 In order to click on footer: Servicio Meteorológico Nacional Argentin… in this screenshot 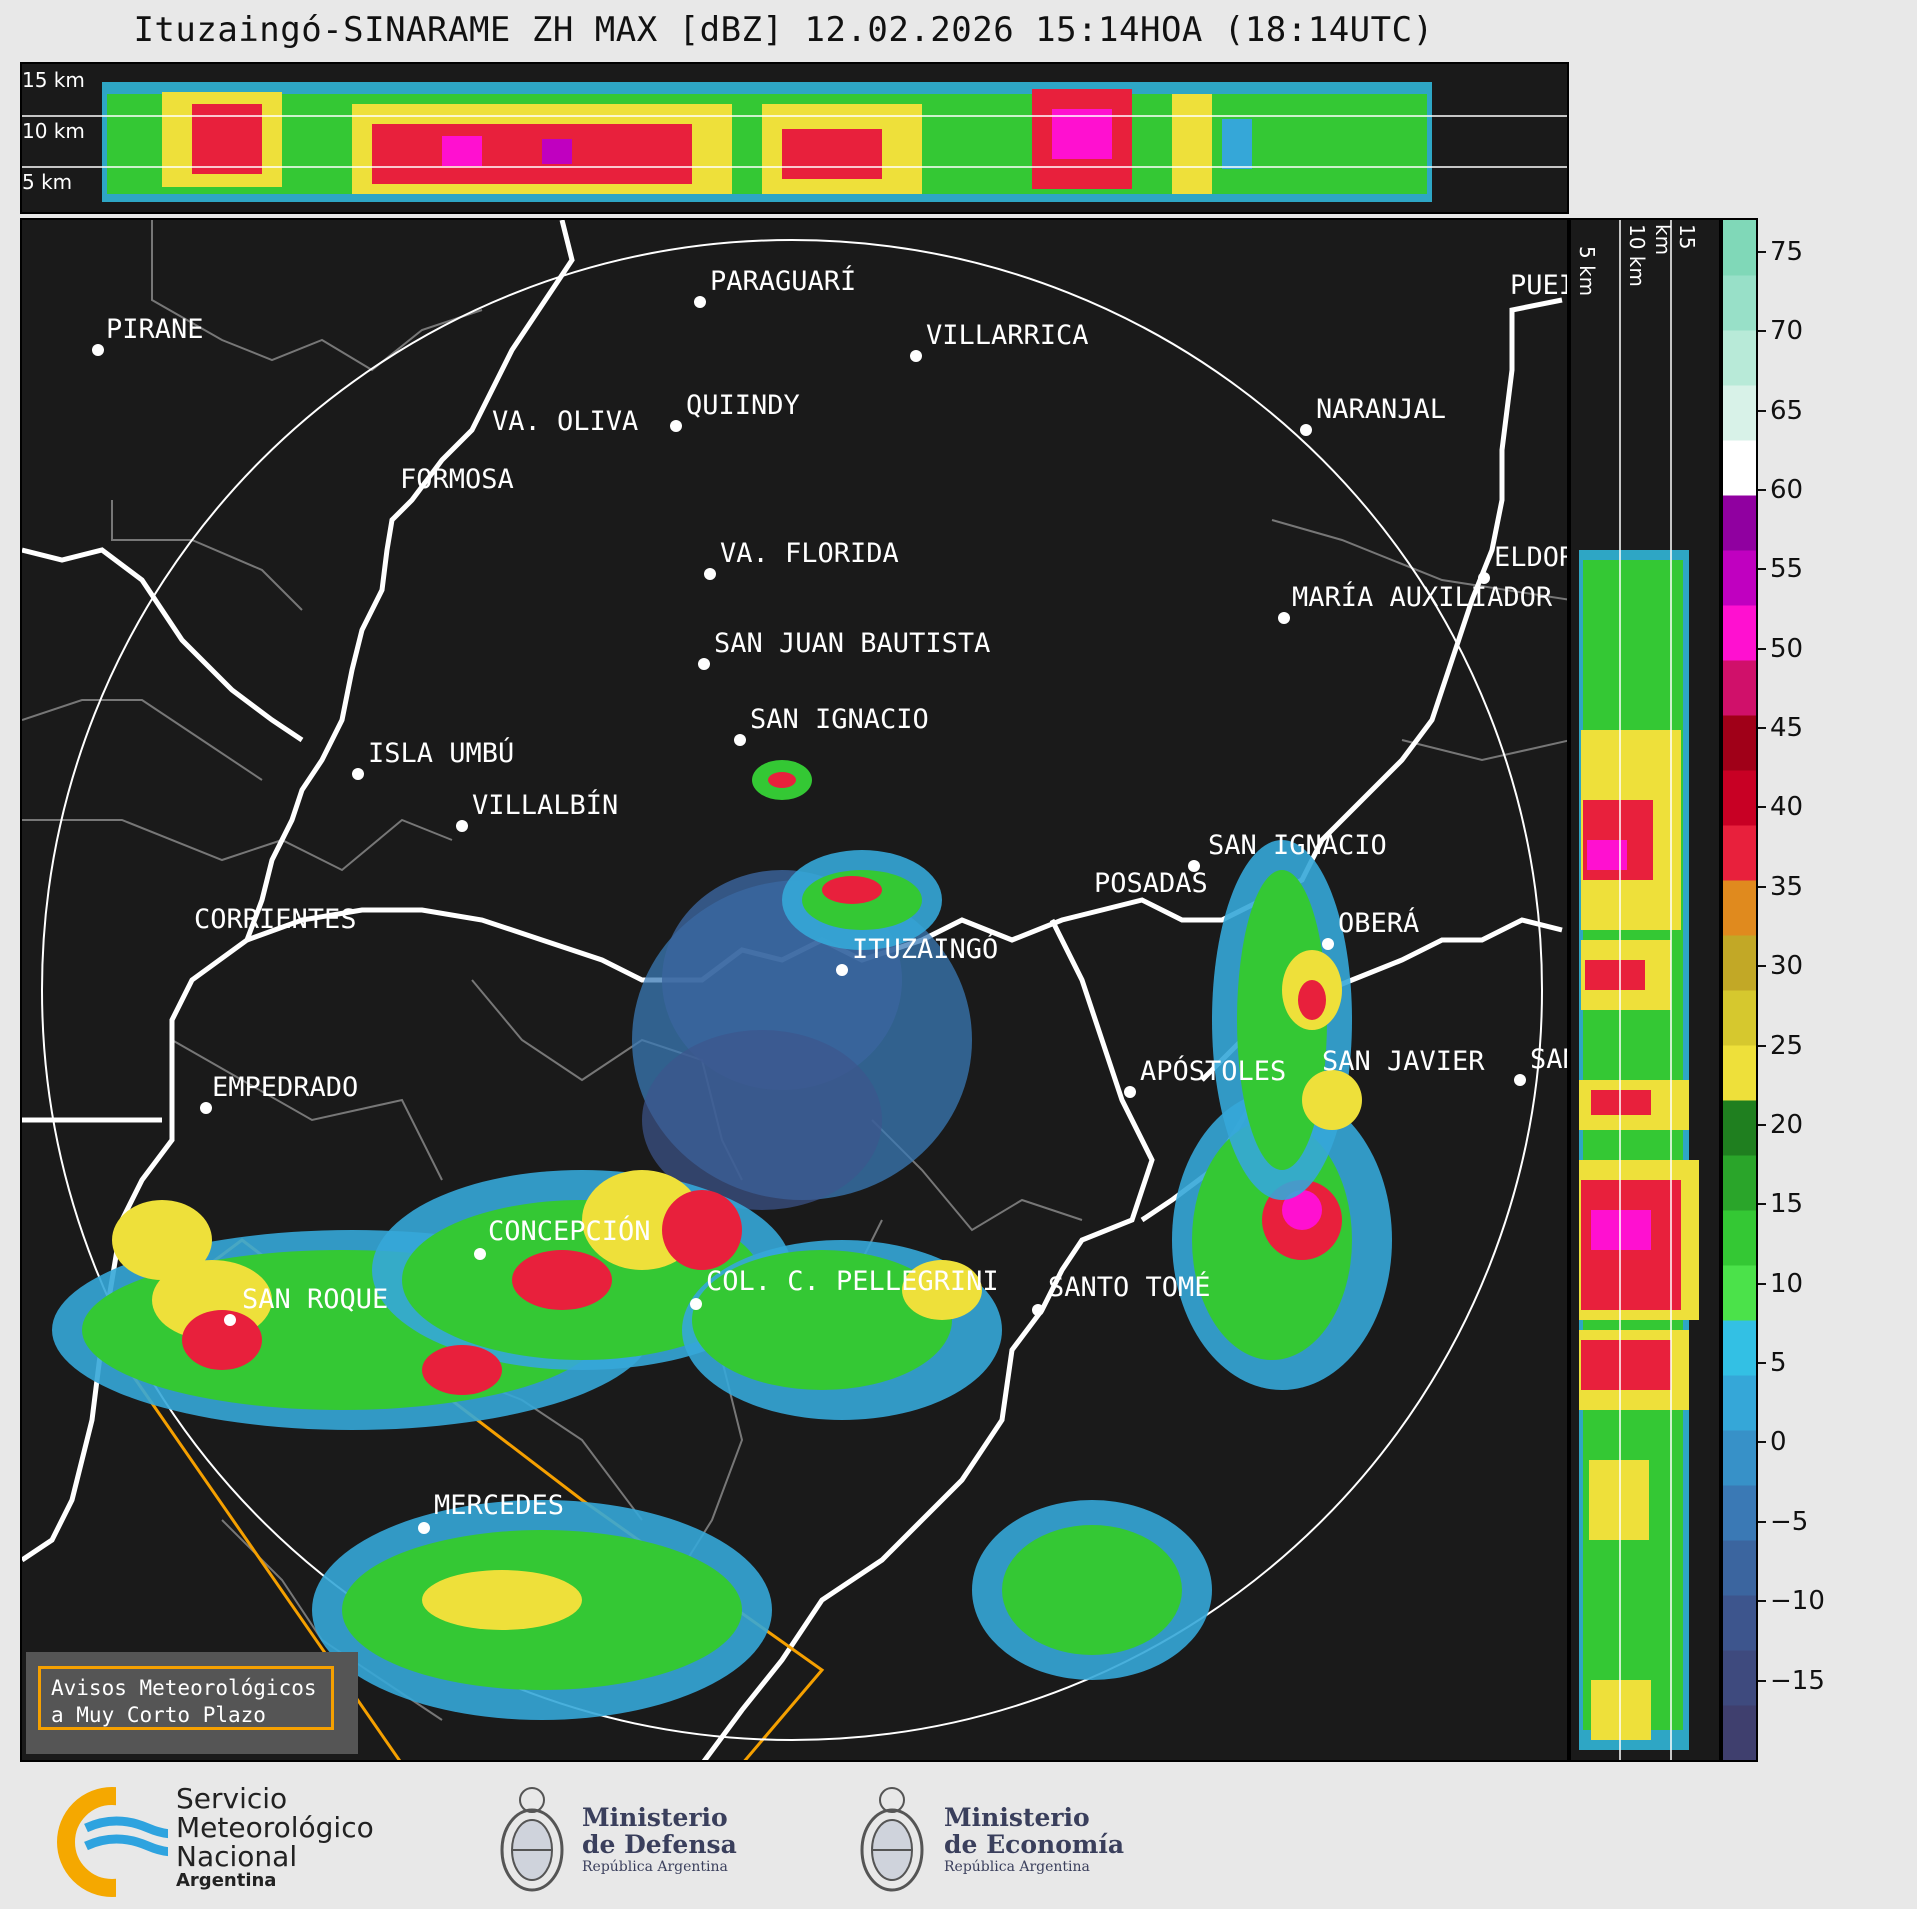, I will do `click(958, 1836)`.